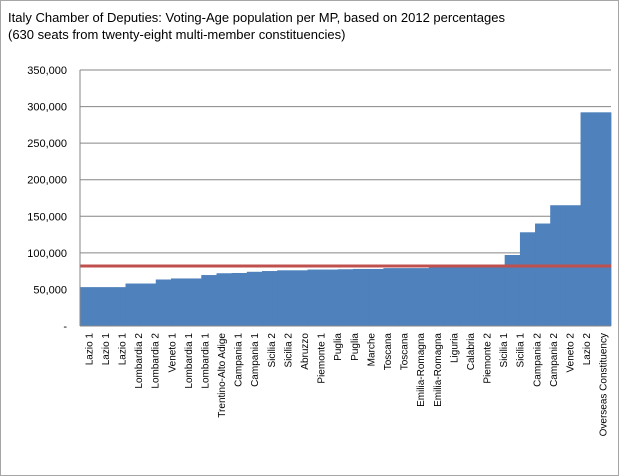  What do you see at coordinates (305, 351) in the screenshot?
I see `x-tick-label: Abruzzo` at bounding box center [305, 351].